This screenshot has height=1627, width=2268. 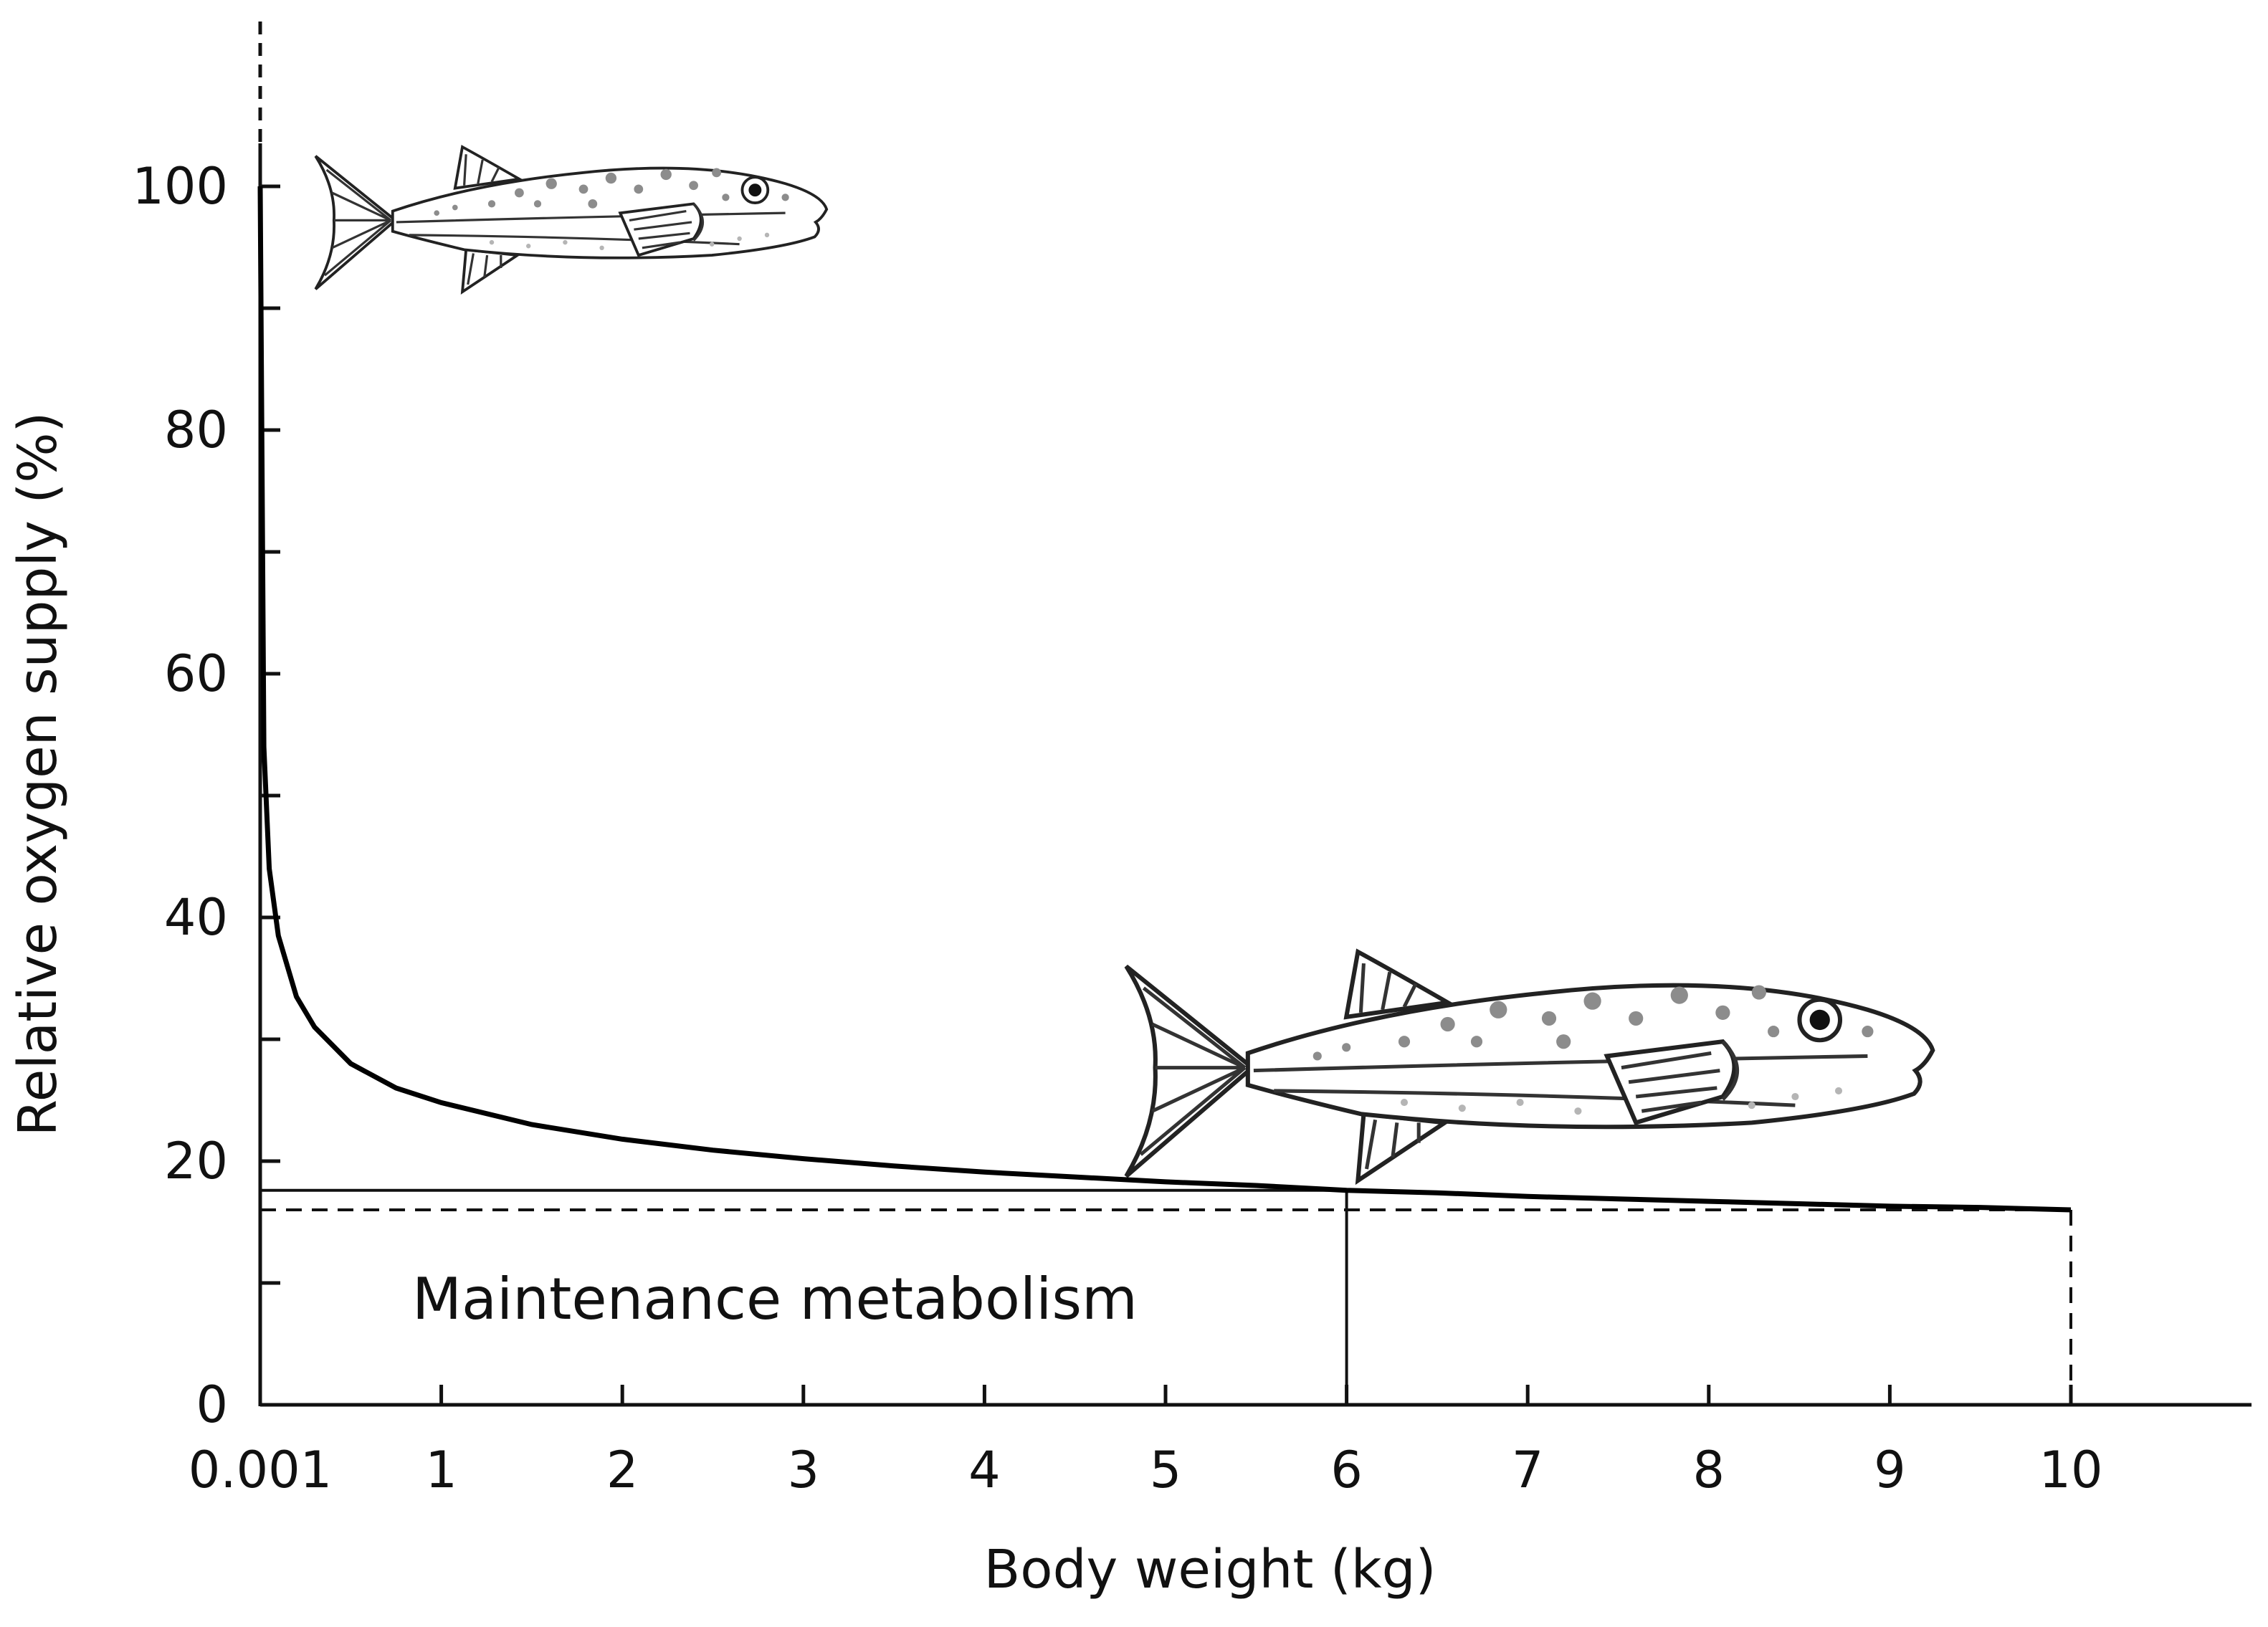 What do you see at coordinates (38, 774) in the screenshot?
I see `y-axis-title: Relative oxygen supply (%)` at bounding box center [38, 774].